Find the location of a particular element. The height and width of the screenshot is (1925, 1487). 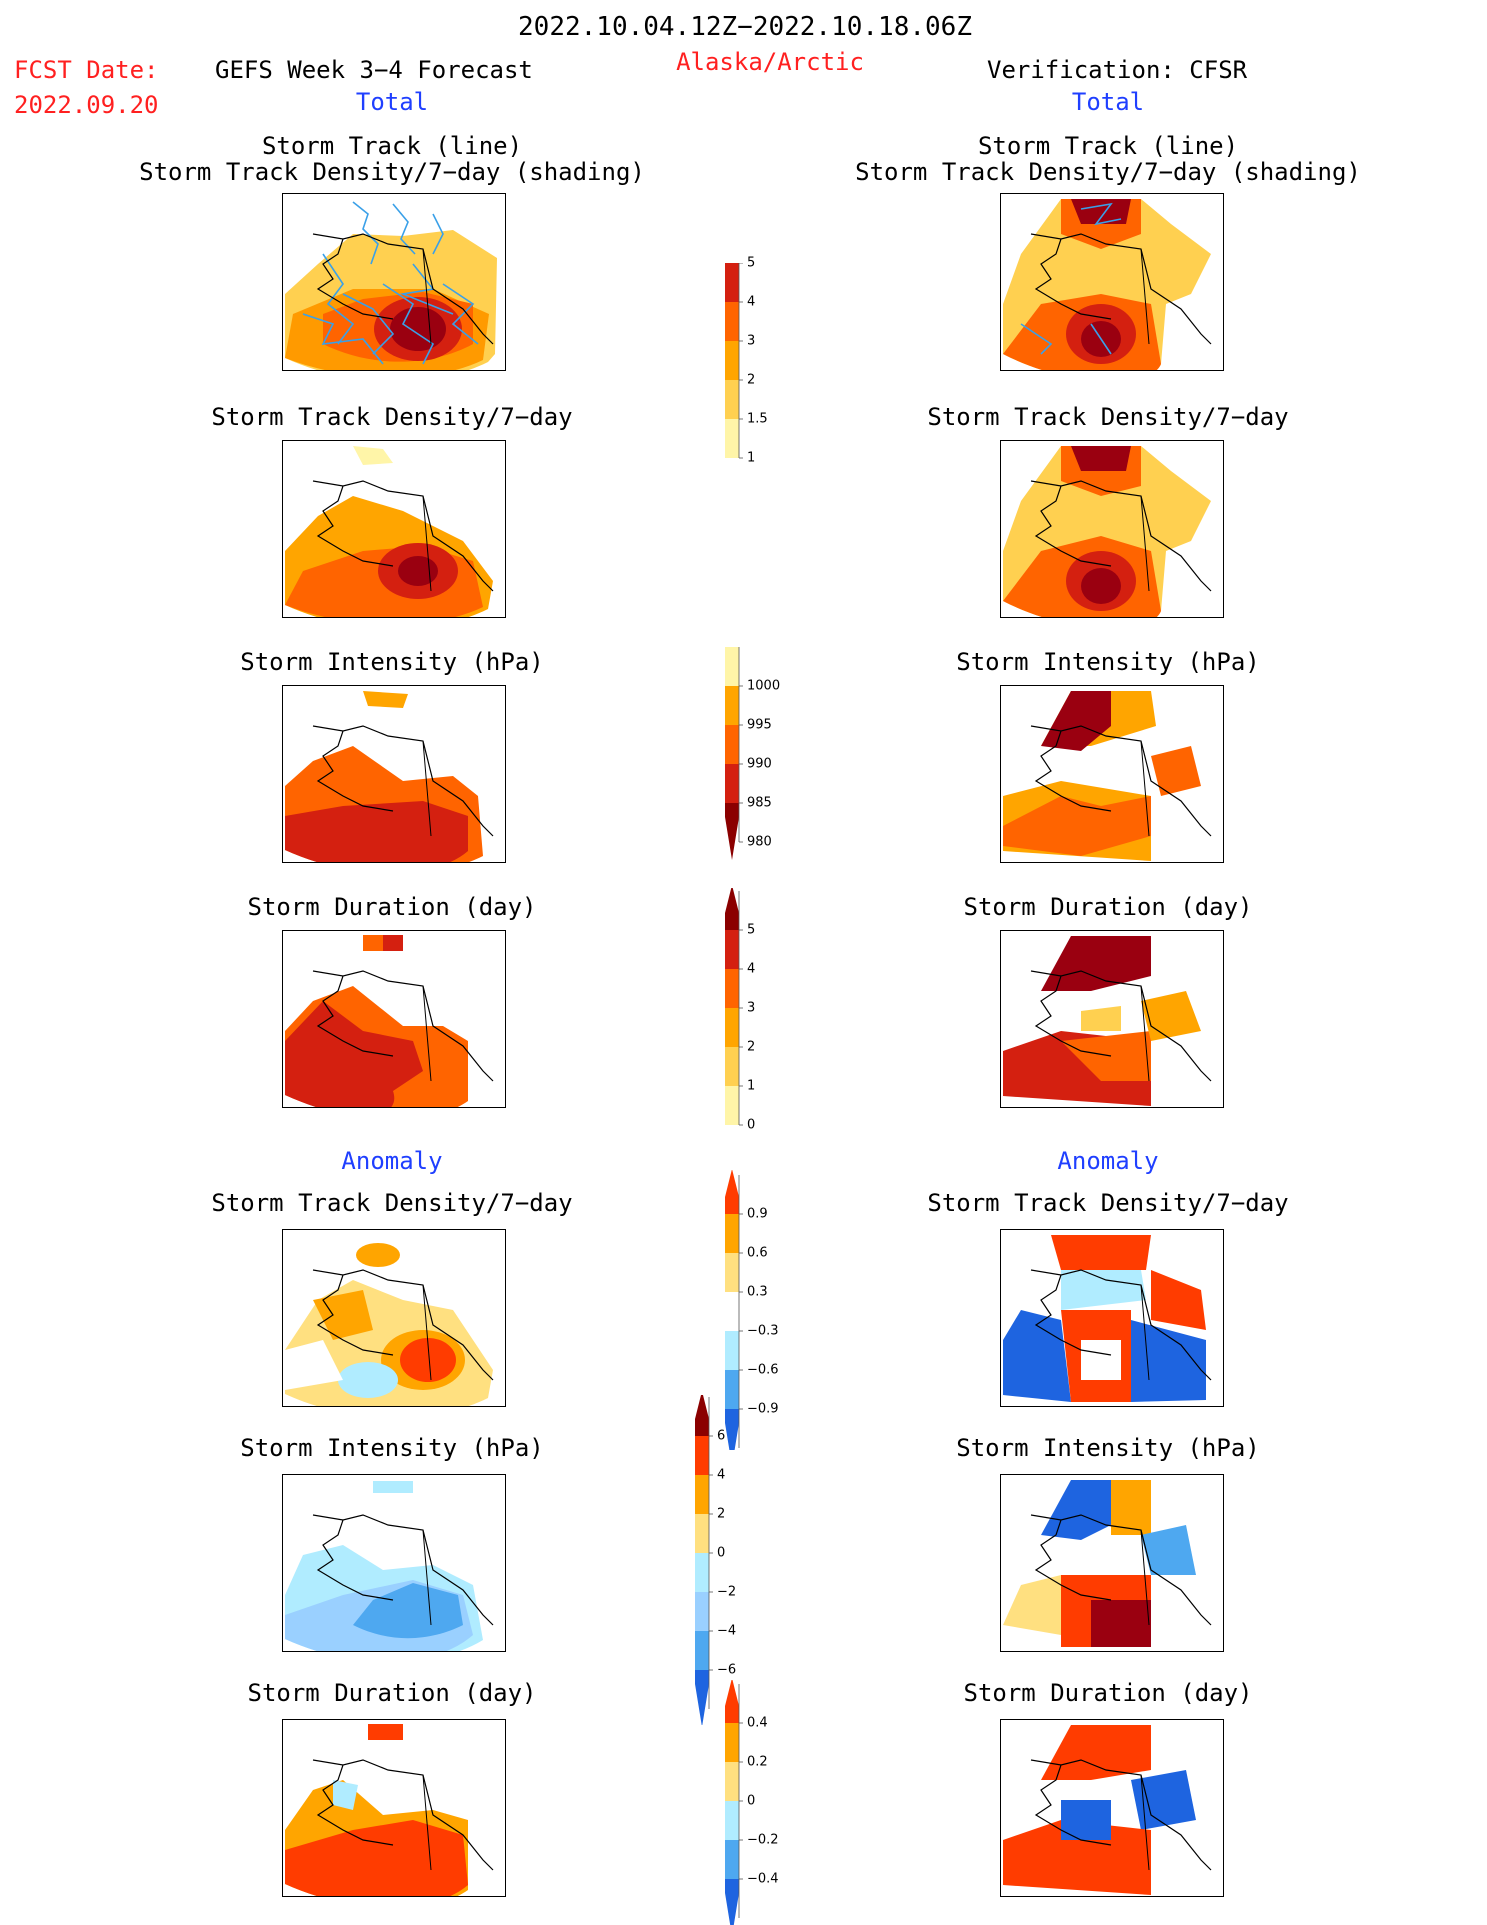

fcst-date-value: 2022.09.20 is located at coordinates (86, 105).